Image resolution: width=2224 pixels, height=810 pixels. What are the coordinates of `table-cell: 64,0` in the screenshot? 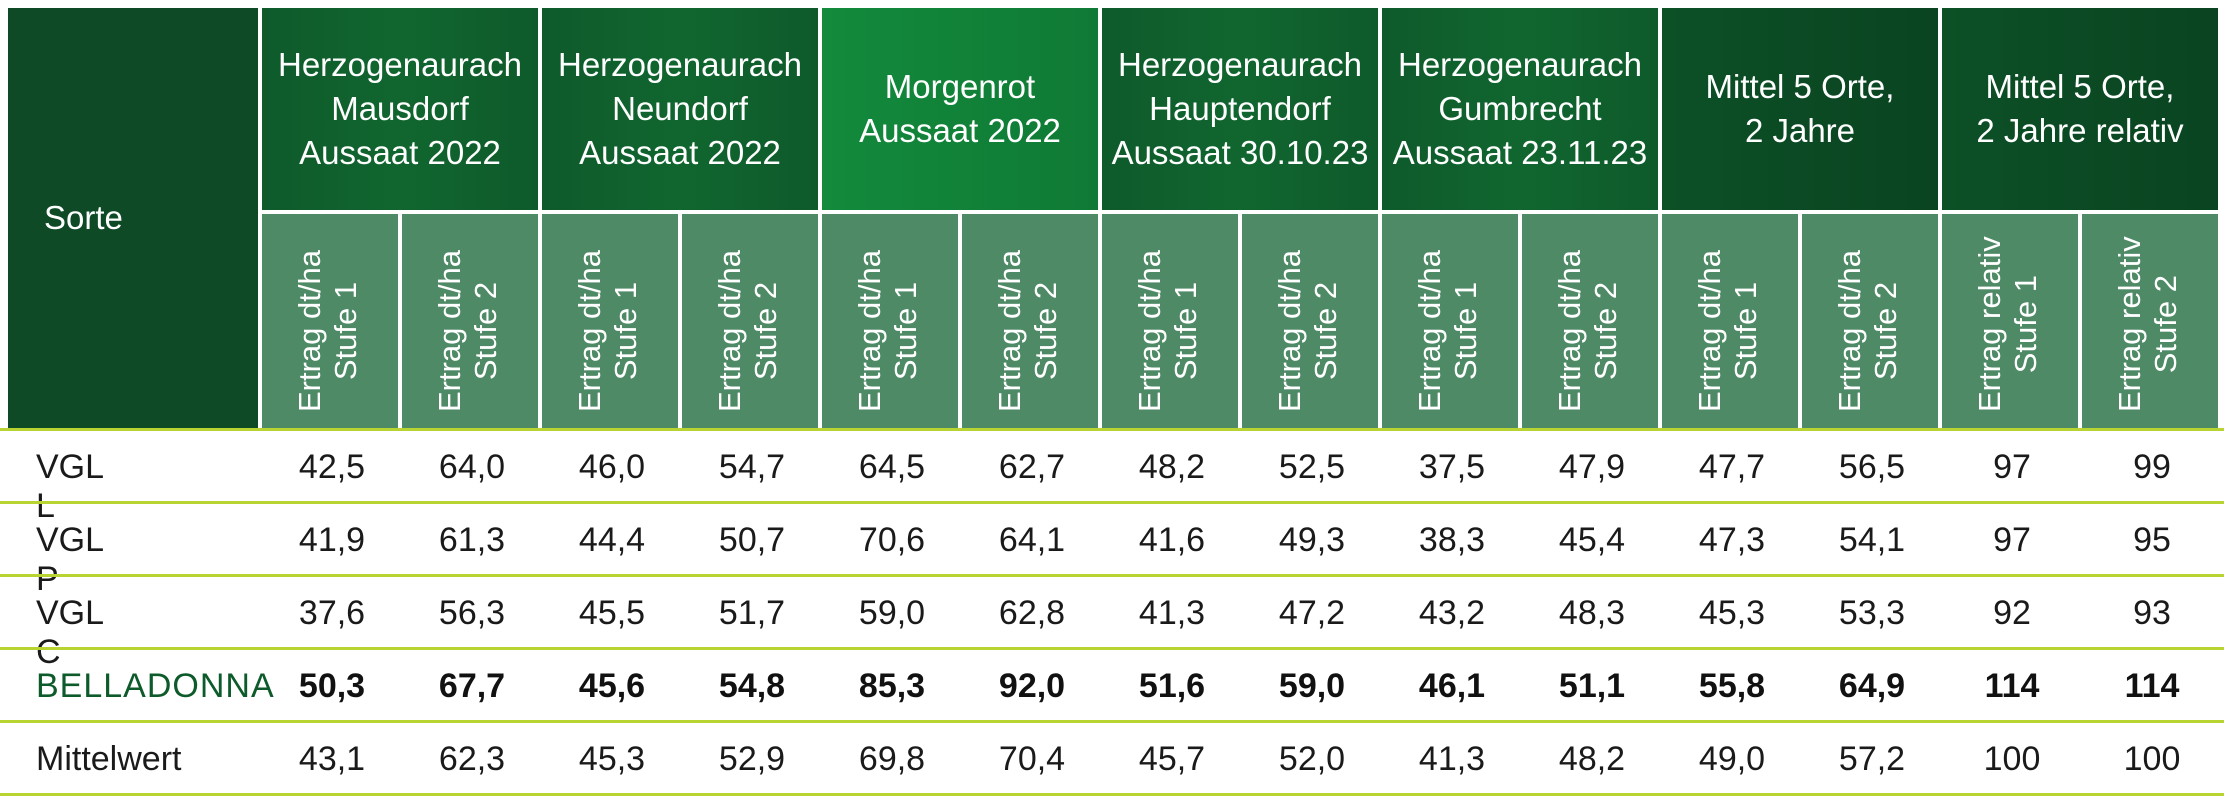 It's located at (472, 467).